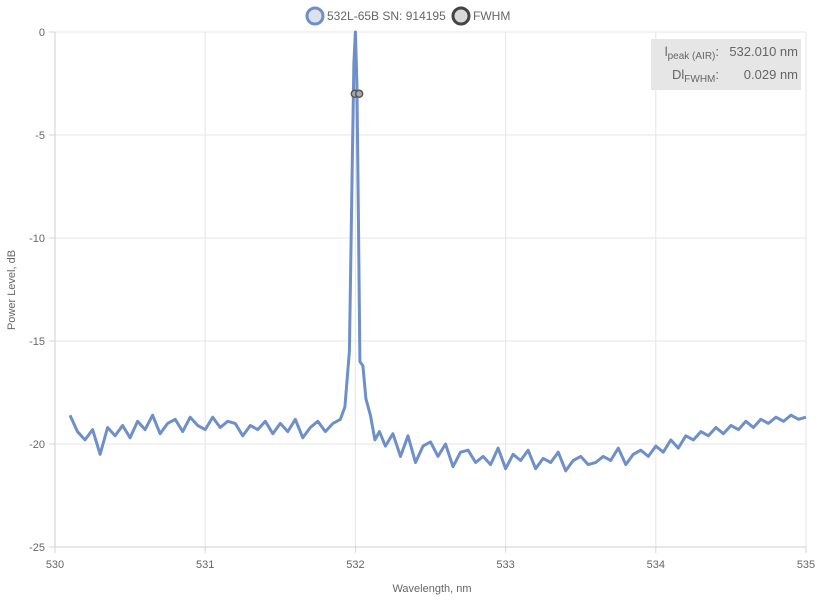 The width and height of the screenshot is (820, 600). What do you see at coordinates (37, 548) in the screenshot?
I see `y-tick-label: -25` at bounding box center [37, 548].